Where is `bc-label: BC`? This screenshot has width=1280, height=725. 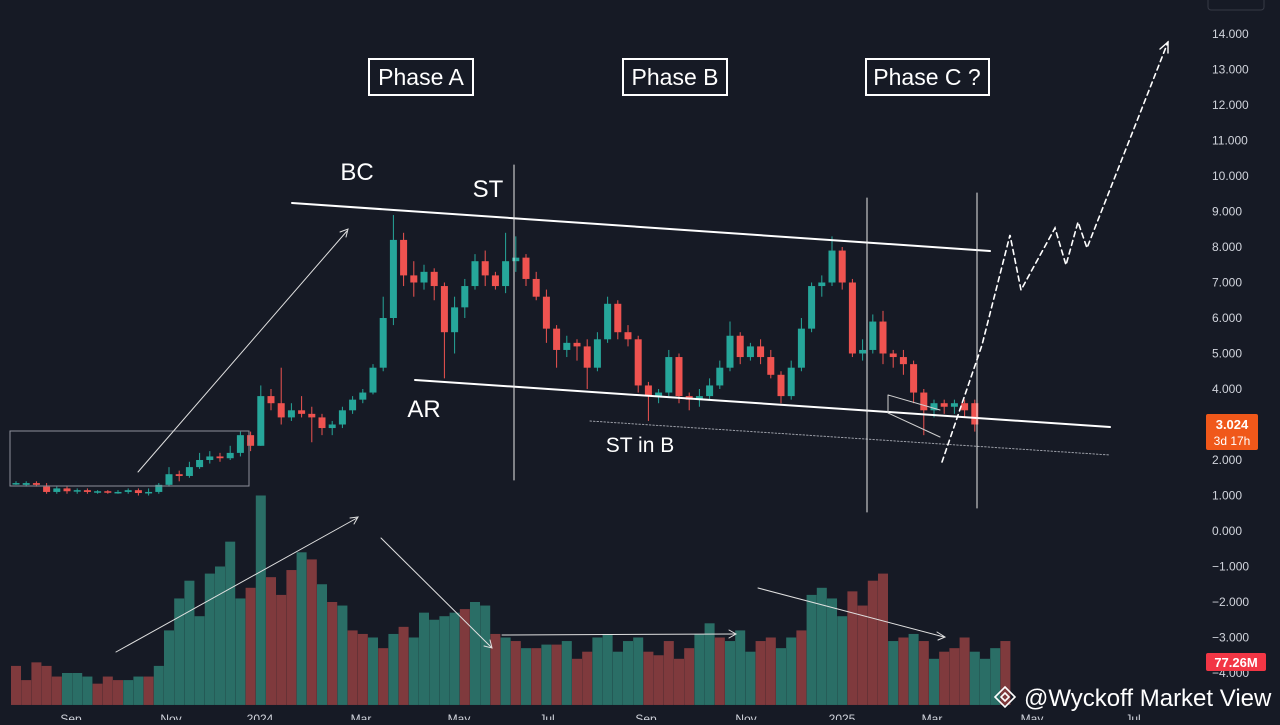
bc-label: BC is located at coordinates (356, 172).